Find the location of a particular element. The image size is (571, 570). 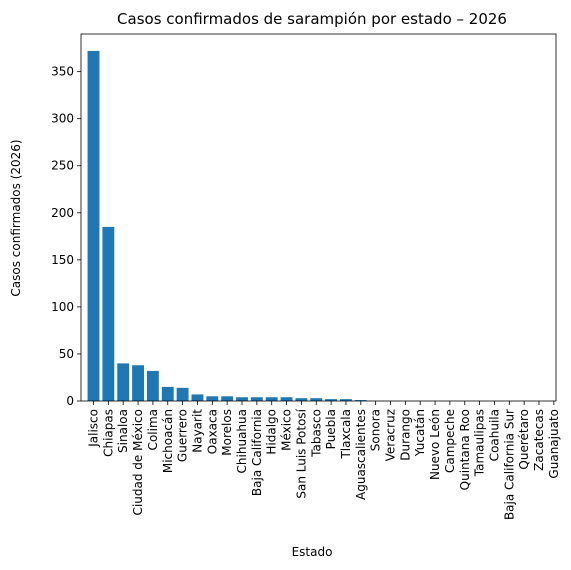

y-tick-label: 0 is located at coordinates (70, 401).